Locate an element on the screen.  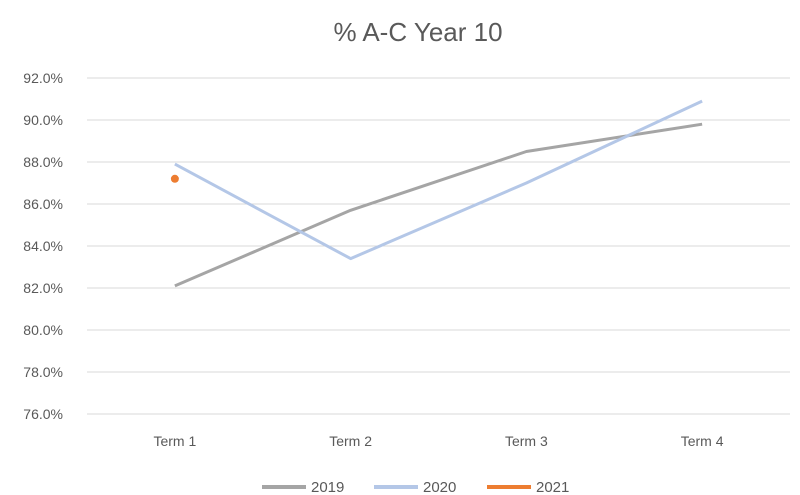
y-tick-label: 92.0% is located at coordinates (43, 78).